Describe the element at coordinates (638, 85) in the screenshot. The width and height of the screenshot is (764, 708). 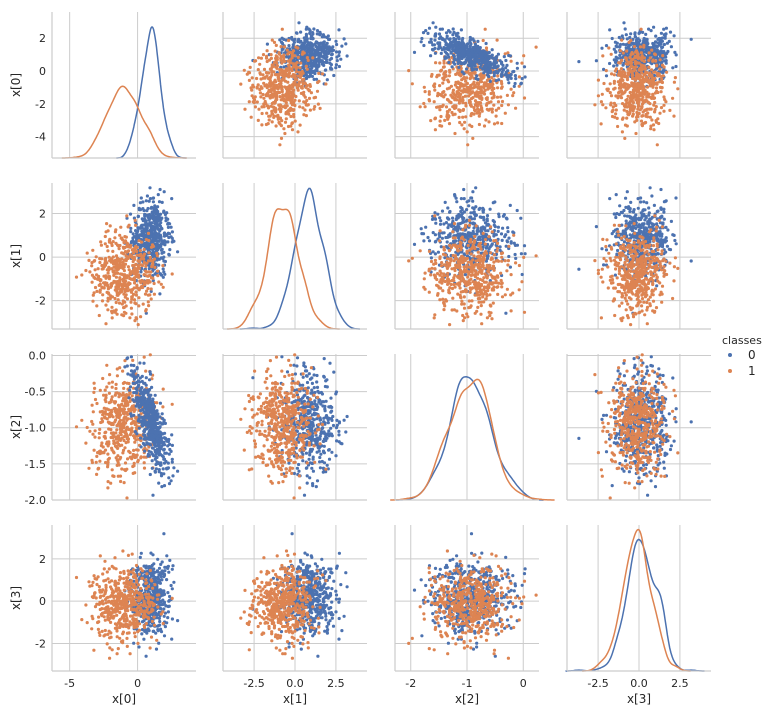
I see `panel-r0-c3` at that location.